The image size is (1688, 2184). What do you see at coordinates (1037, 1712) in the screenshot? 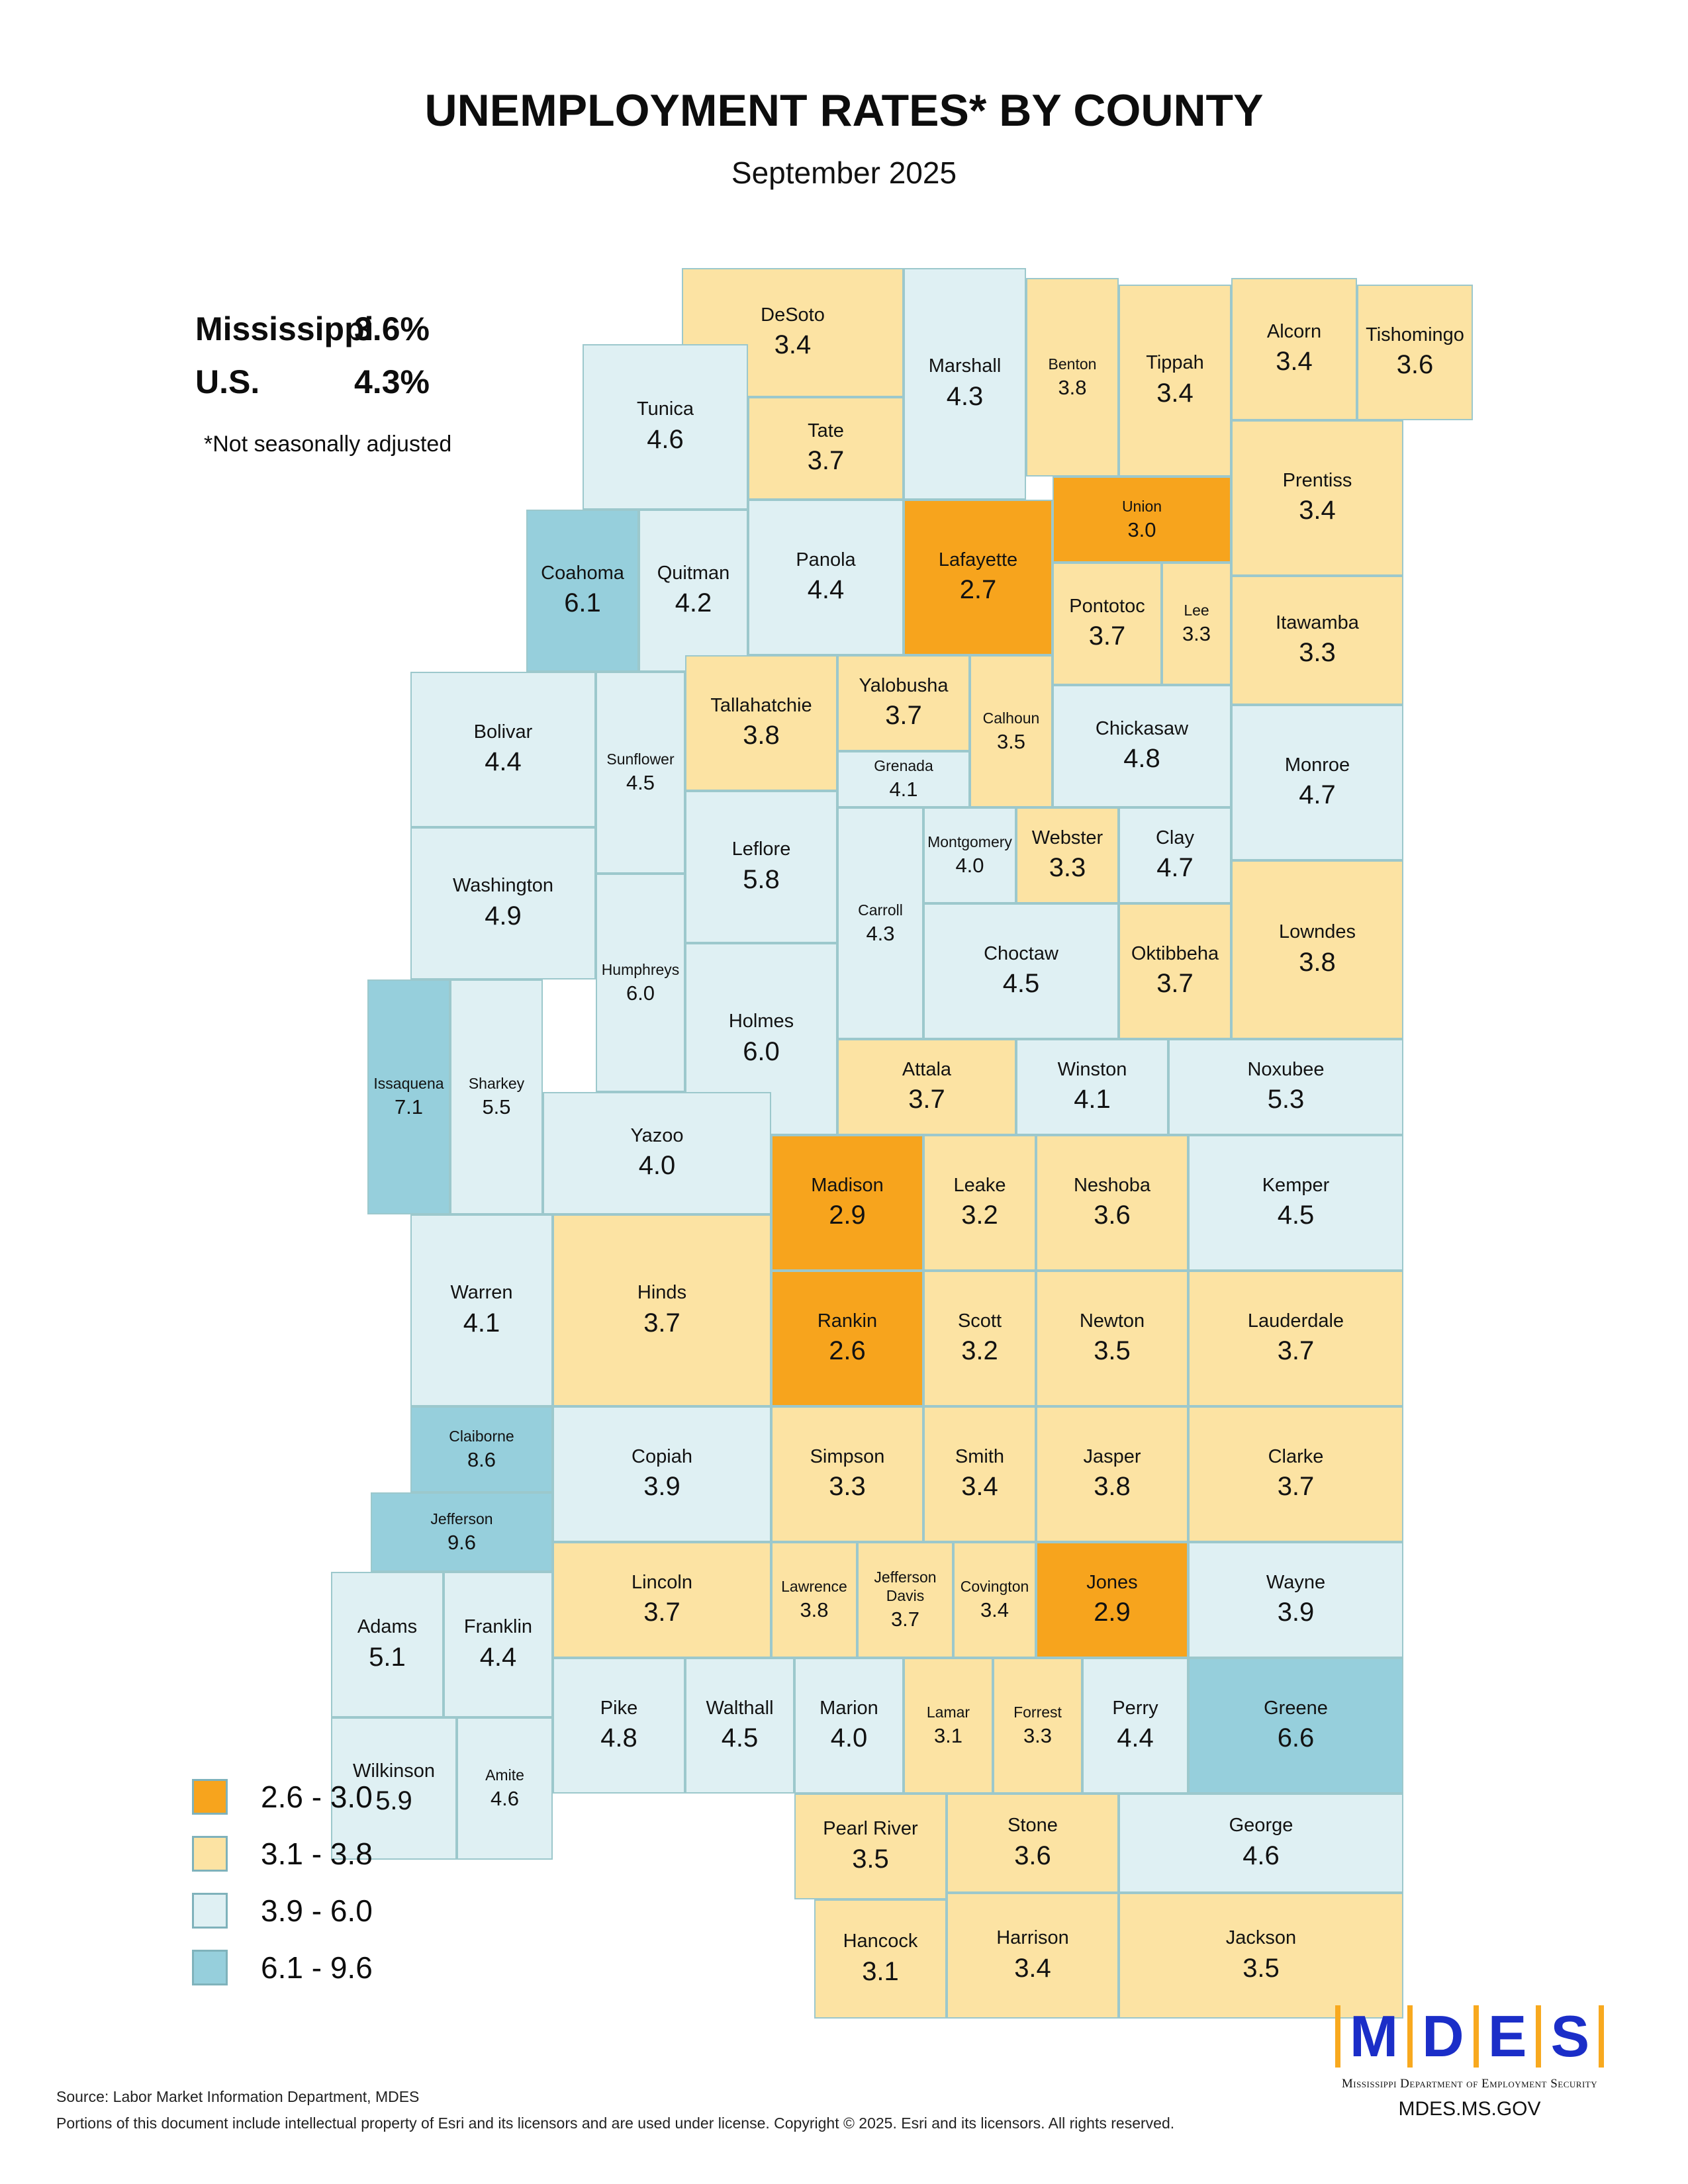
I see `county-name: Forrest` at bounding box center [1037, 1712].